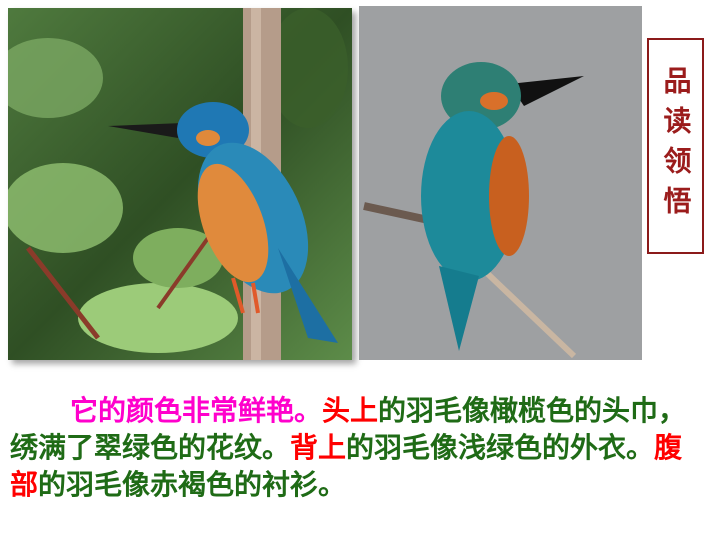  I want to click on caption-back-desc: 的羽毛像浅绿色的外衣。, so click(500, 447).